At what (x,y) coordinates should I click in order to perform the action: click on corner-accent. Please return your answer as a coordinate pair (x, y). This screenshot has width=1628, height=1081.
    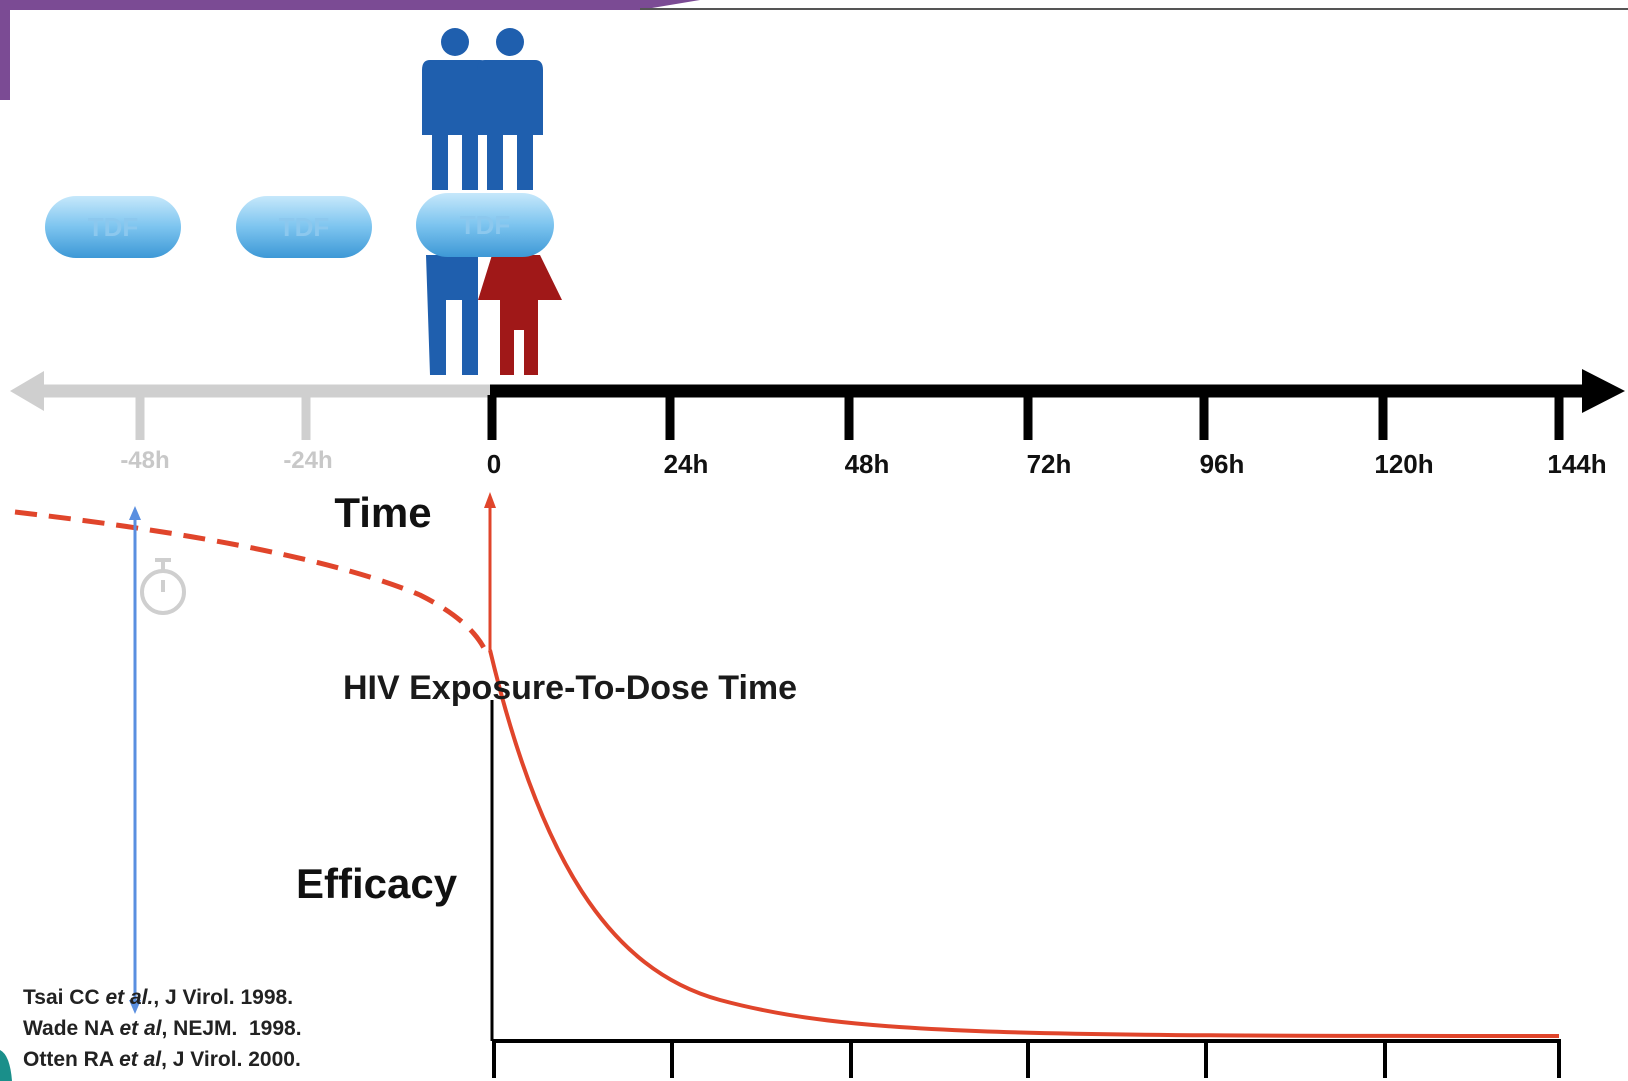
    Looking at the image, I should click on (6, 1065).